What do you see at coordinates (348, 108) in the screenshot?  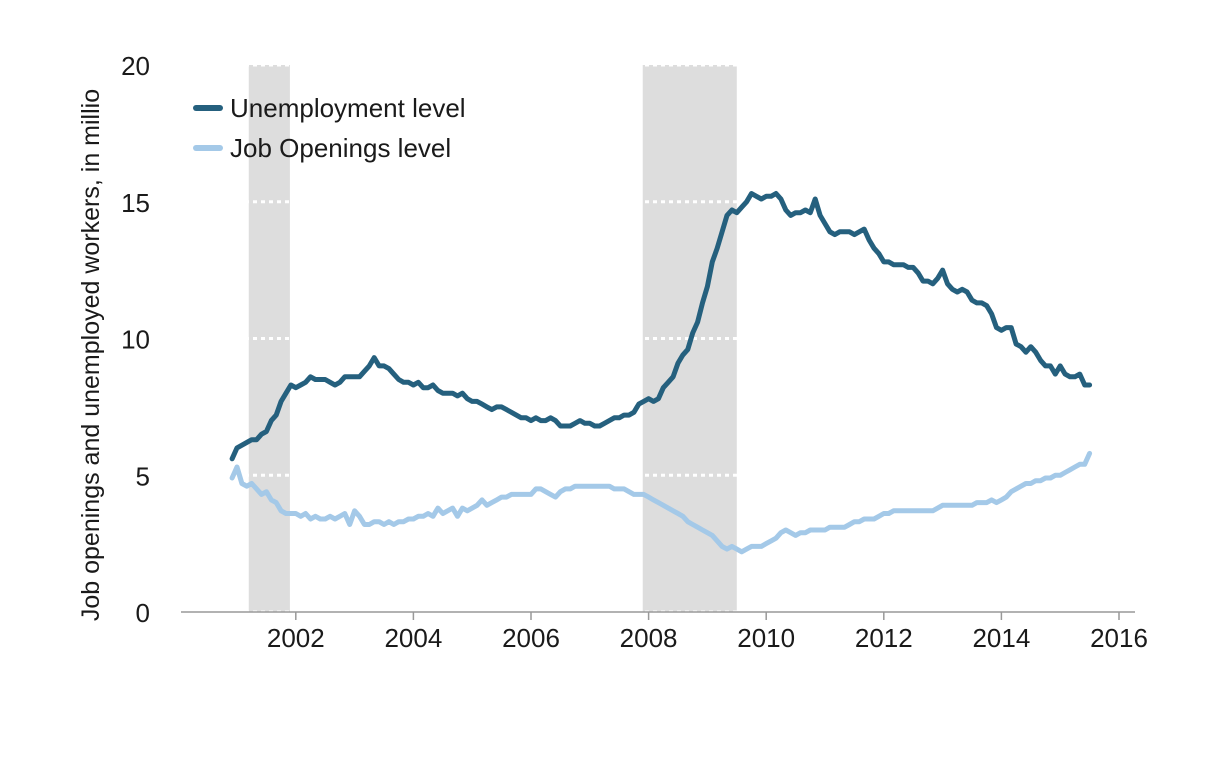 I see `legend-label-1: Unemployment level` at bounding box center [348, 108].